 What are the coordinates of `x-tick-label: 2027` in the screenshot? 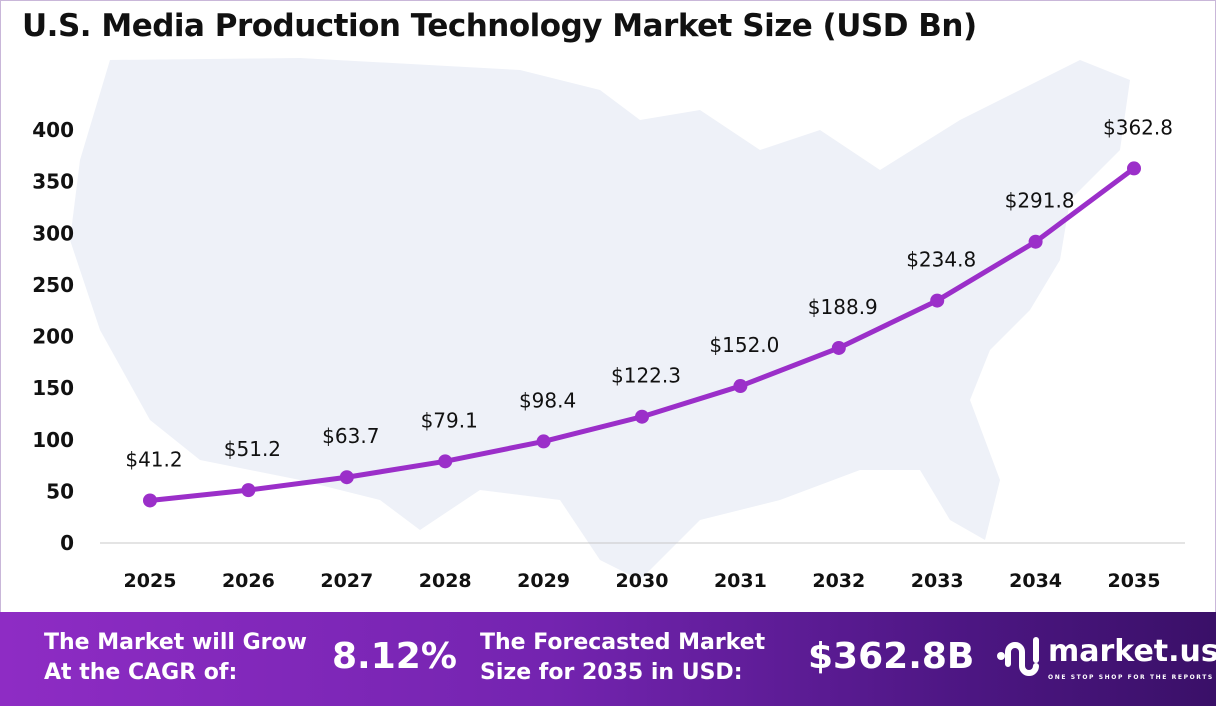 It's located at (346, 581).